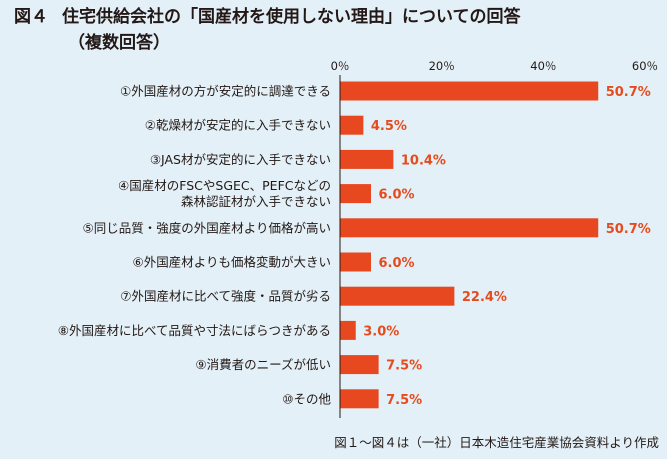  Describe the element at coordinates (225, 91) in the screenshot. I see `category-label: ①外国産材の方が安定的に調達できる` at that location.